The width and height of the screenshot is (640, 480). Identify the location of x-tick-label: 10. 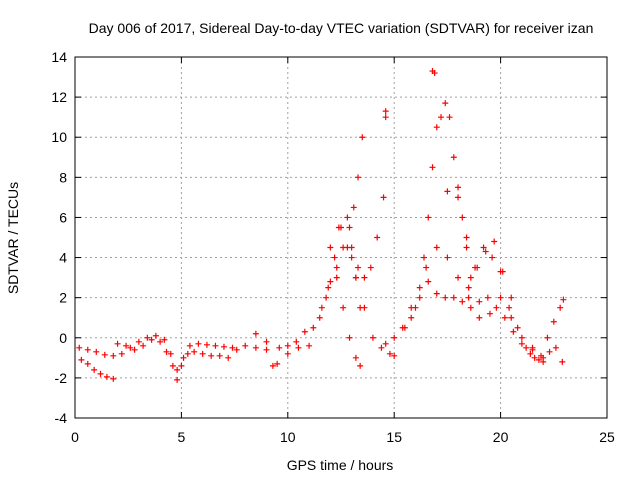
(288, 437).